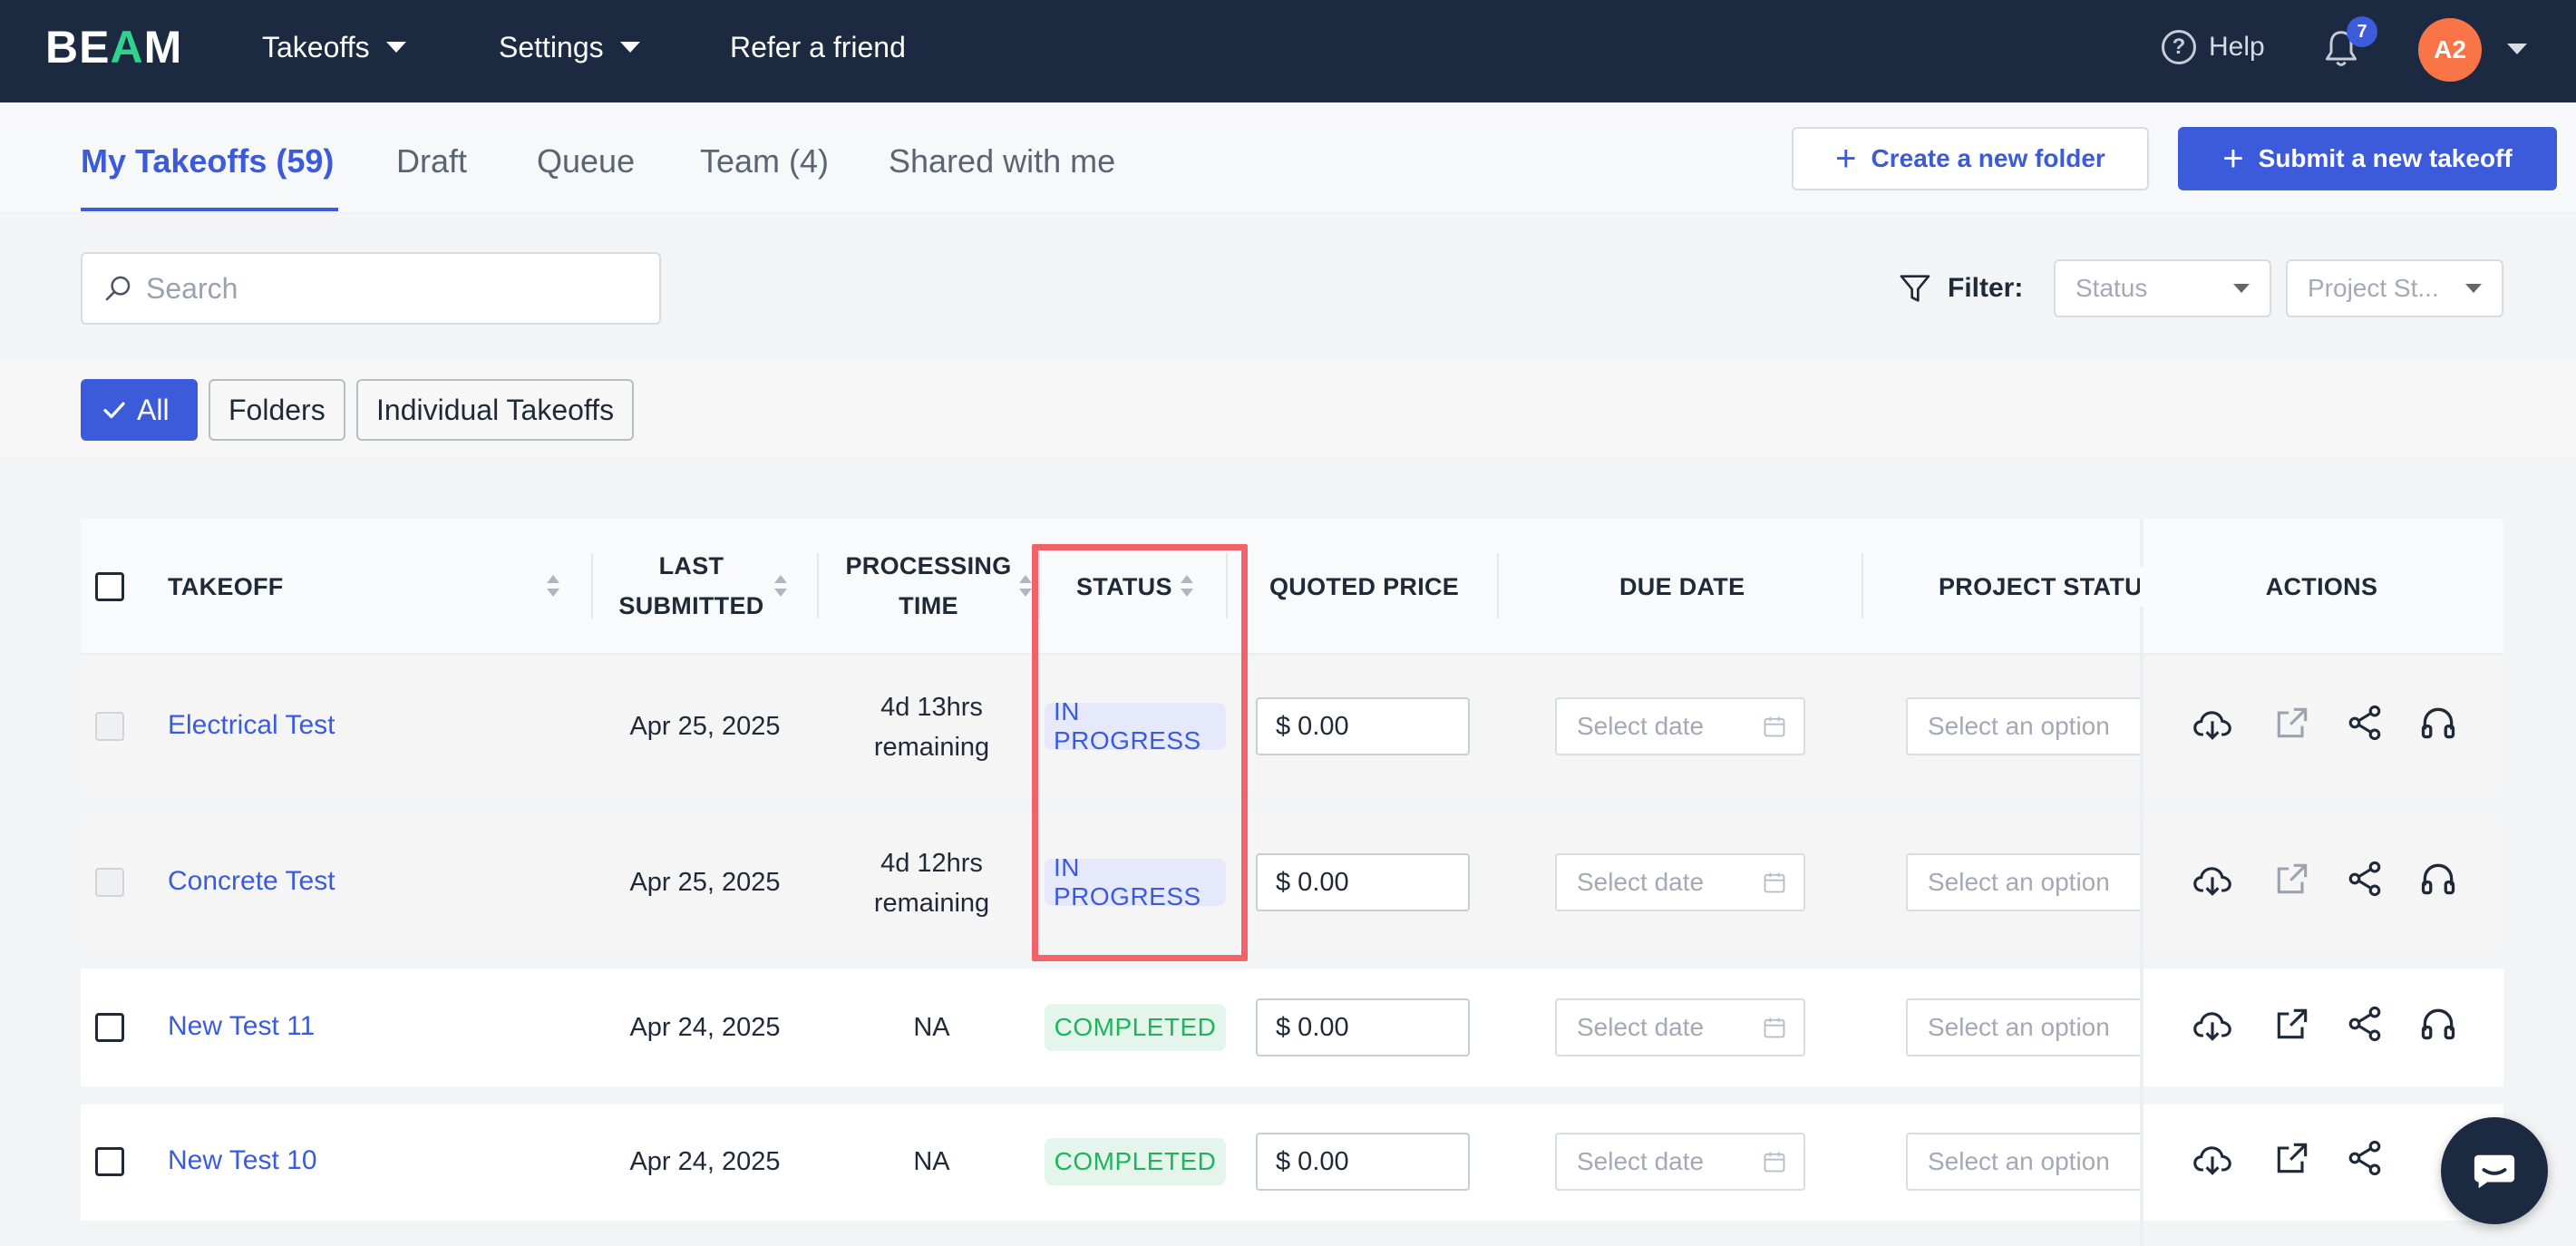 The width and height of the screenshot is (2576, 1246). Describe the element at coordinates (208, 161) in the screenshot. I see `tab-my-takeoffs: My Takeoffs (59)` at that location.